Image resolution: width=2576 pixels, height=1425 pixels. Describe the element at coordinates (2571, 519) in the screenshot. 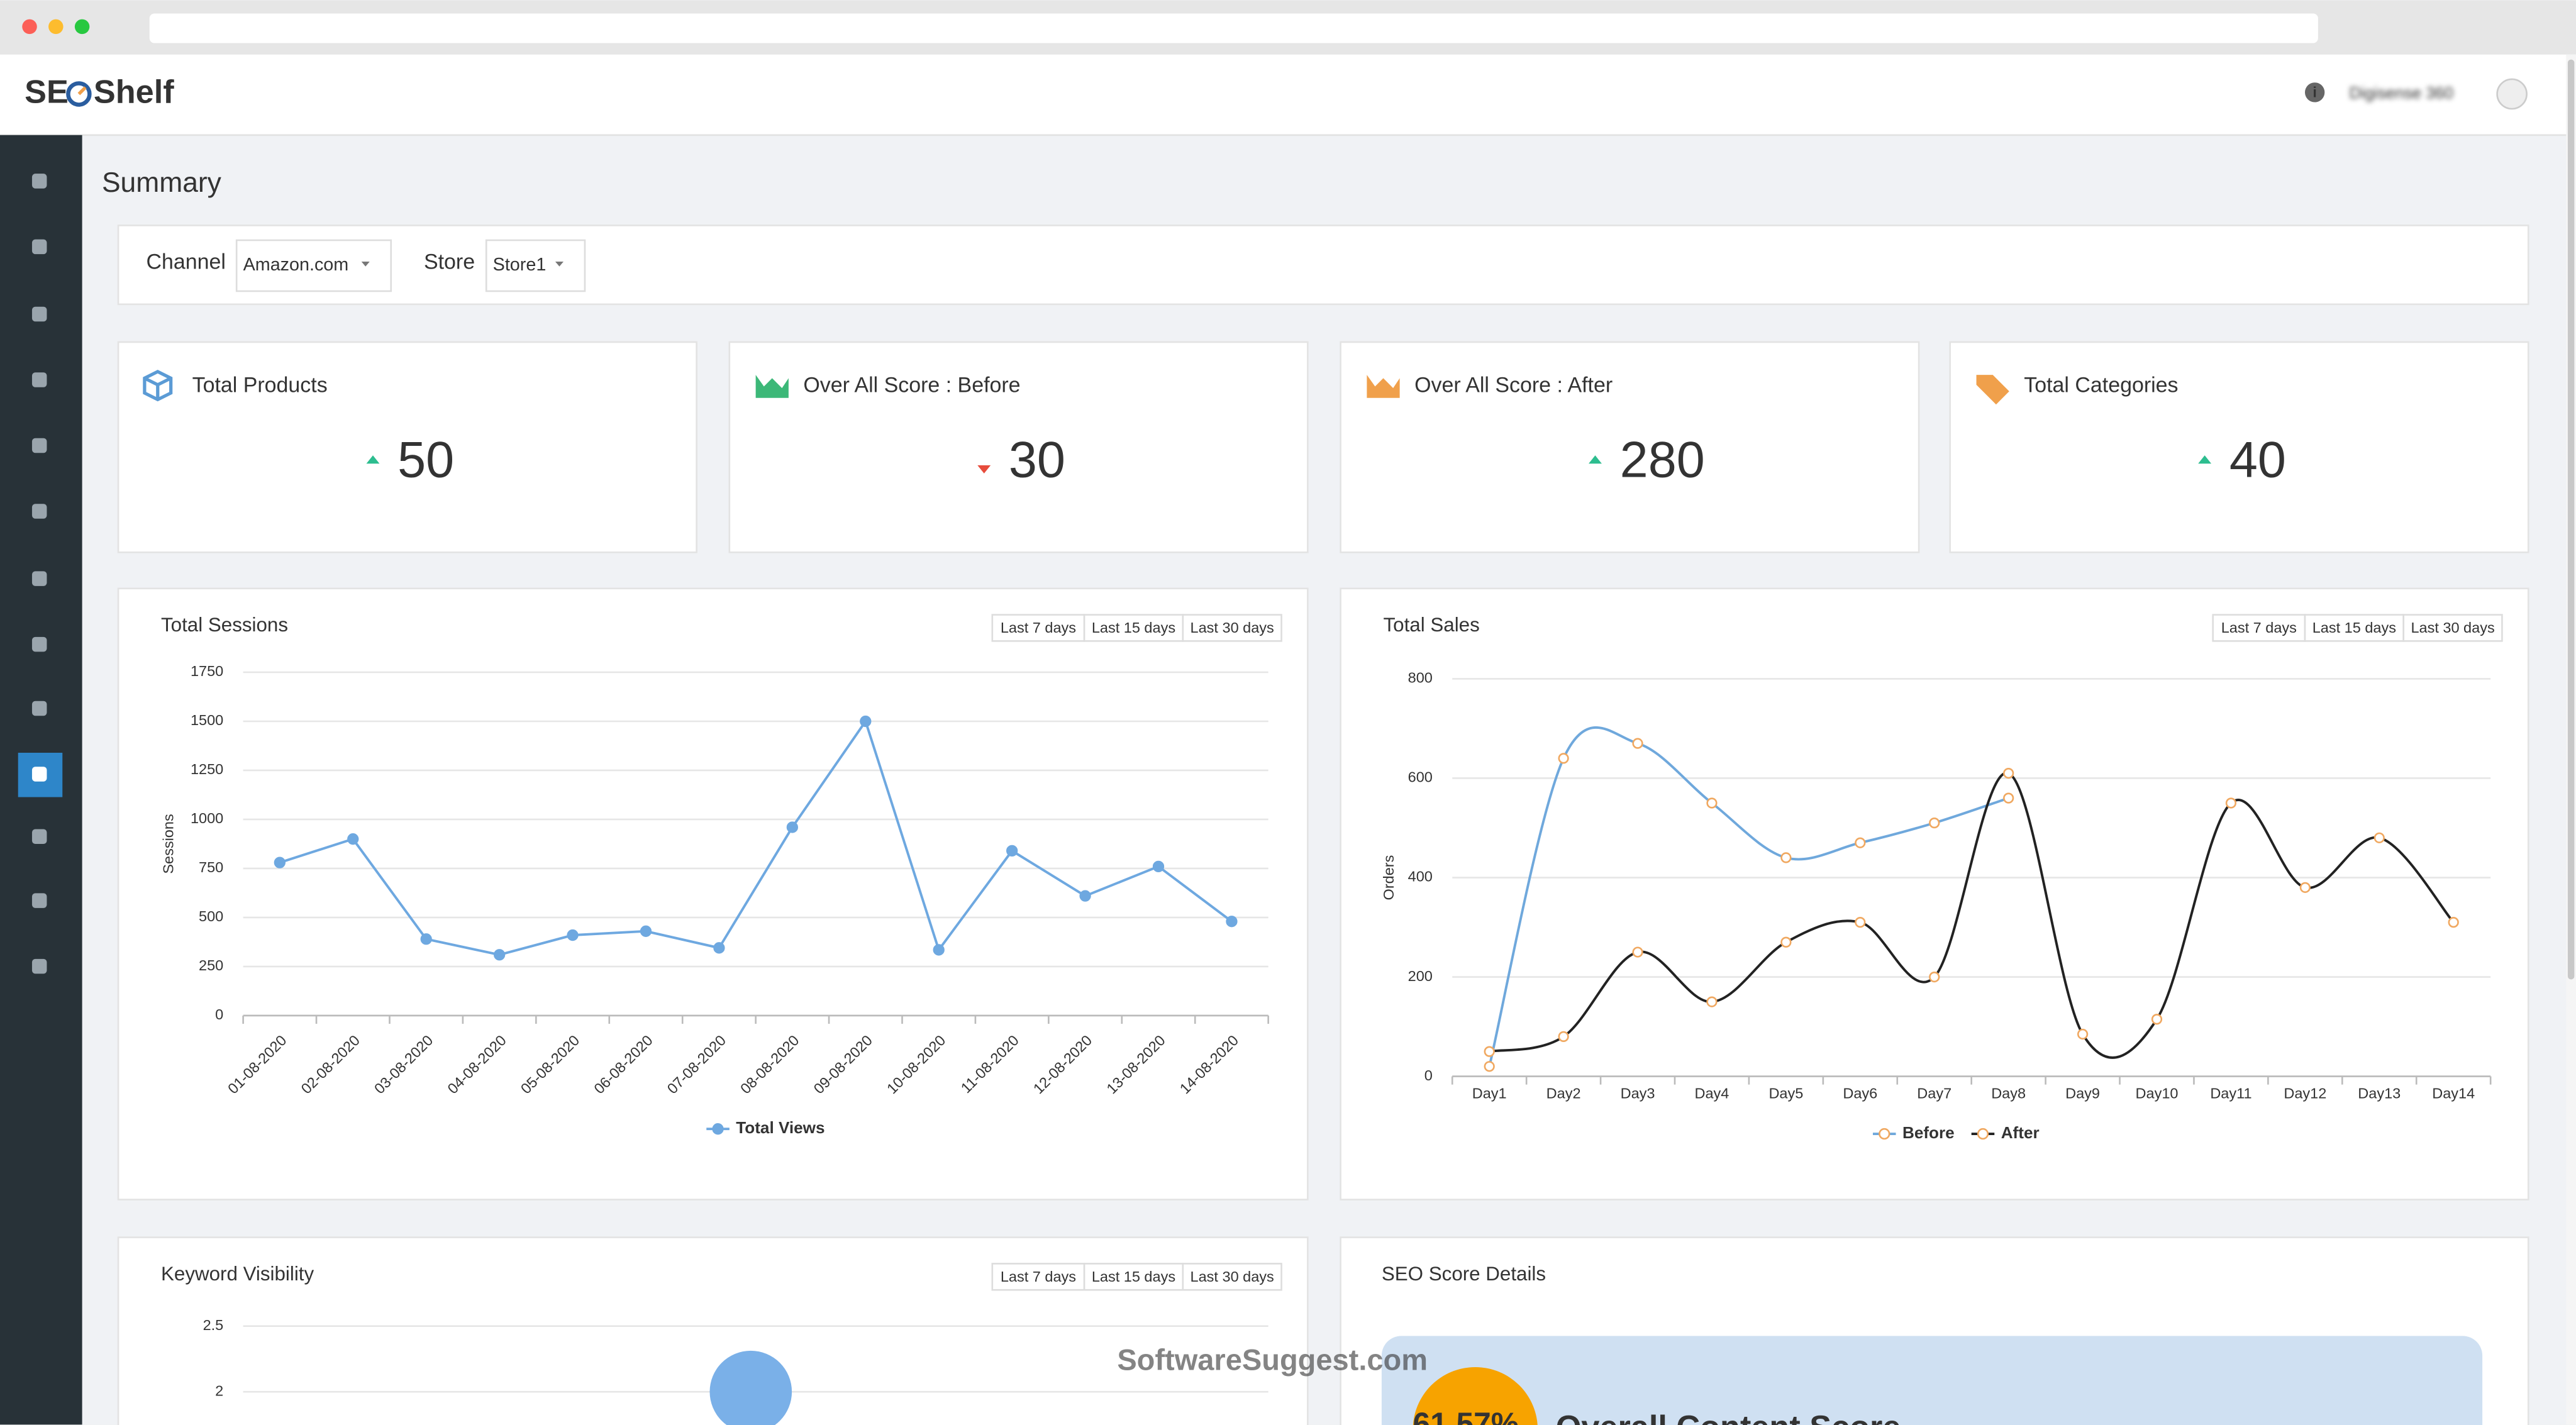

I see `scrollbar-thumb` at that location.